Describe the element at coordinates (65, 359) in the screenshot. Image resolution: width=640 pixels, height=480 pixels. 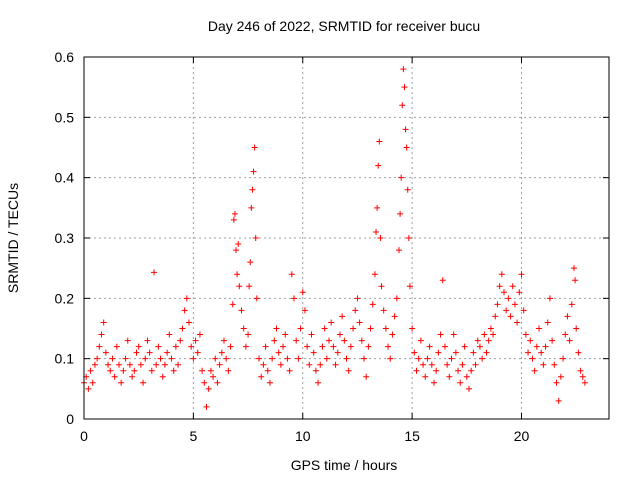
I see `y-tick-label: 0.1` at that location.